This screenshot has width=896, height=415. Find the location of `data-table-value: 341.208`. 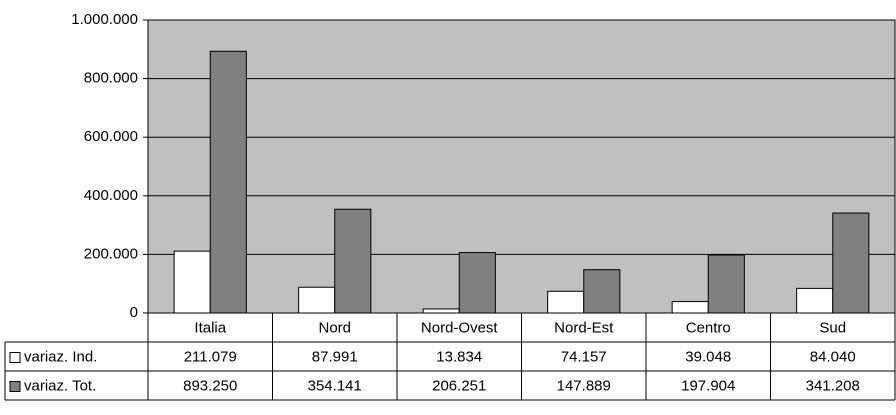

data-table-value: 341.208 is located at coordinates (833, 385).